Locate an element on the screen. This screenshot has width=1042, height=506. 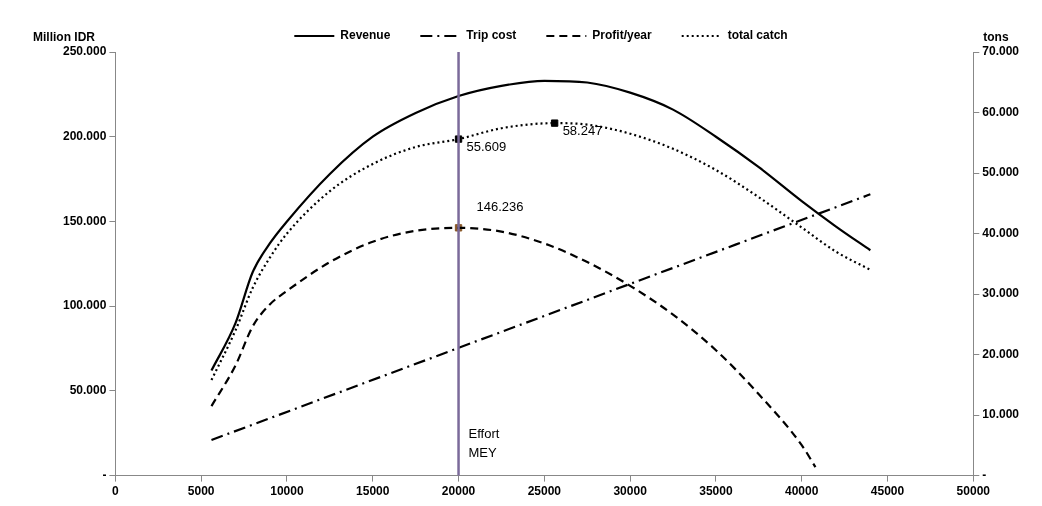
data-label: 58.247 is located at coordinates (582, 131).